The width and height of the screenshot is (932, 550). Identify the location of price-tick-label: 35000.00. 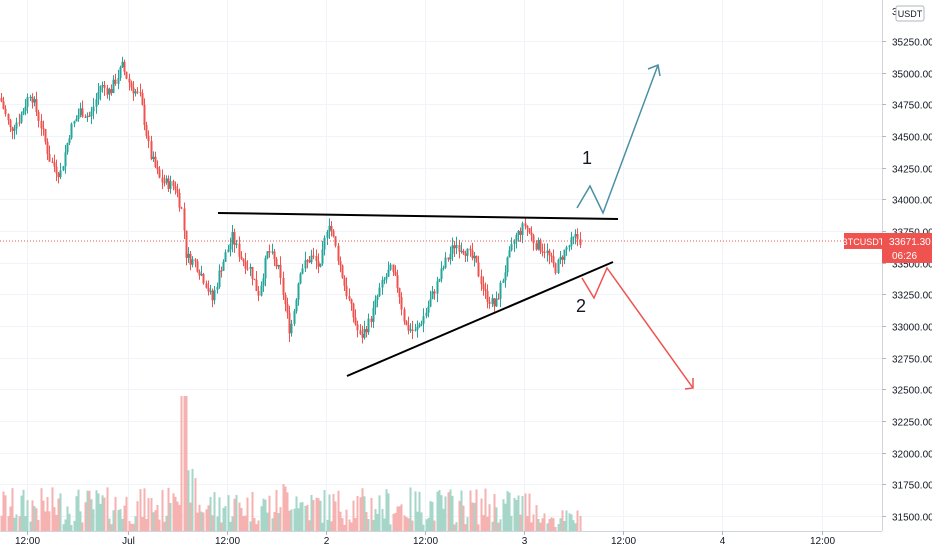
(912, 75).